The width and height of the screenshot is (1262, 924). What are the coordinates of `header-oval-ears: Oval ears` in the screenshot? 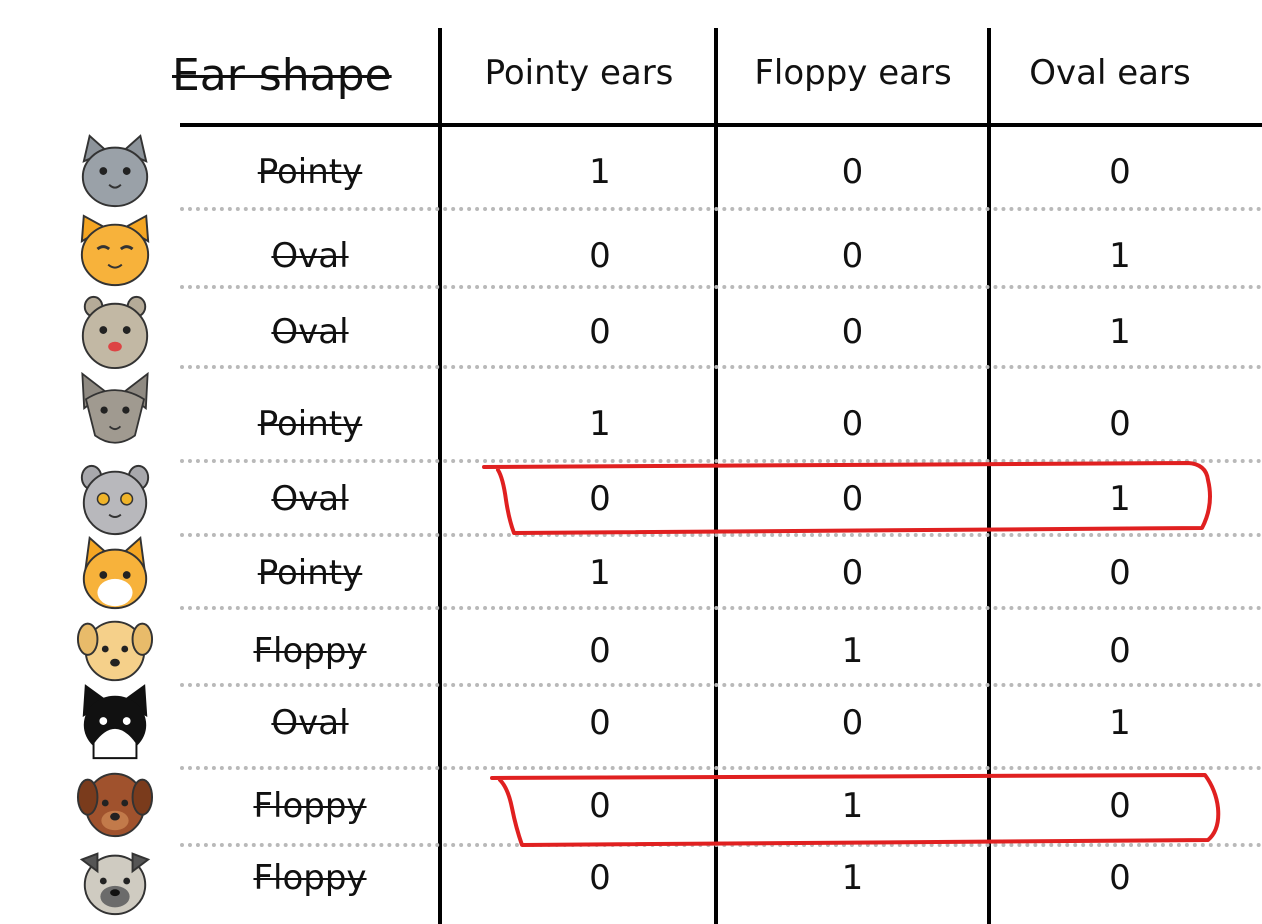 It's located at (1110, 73).